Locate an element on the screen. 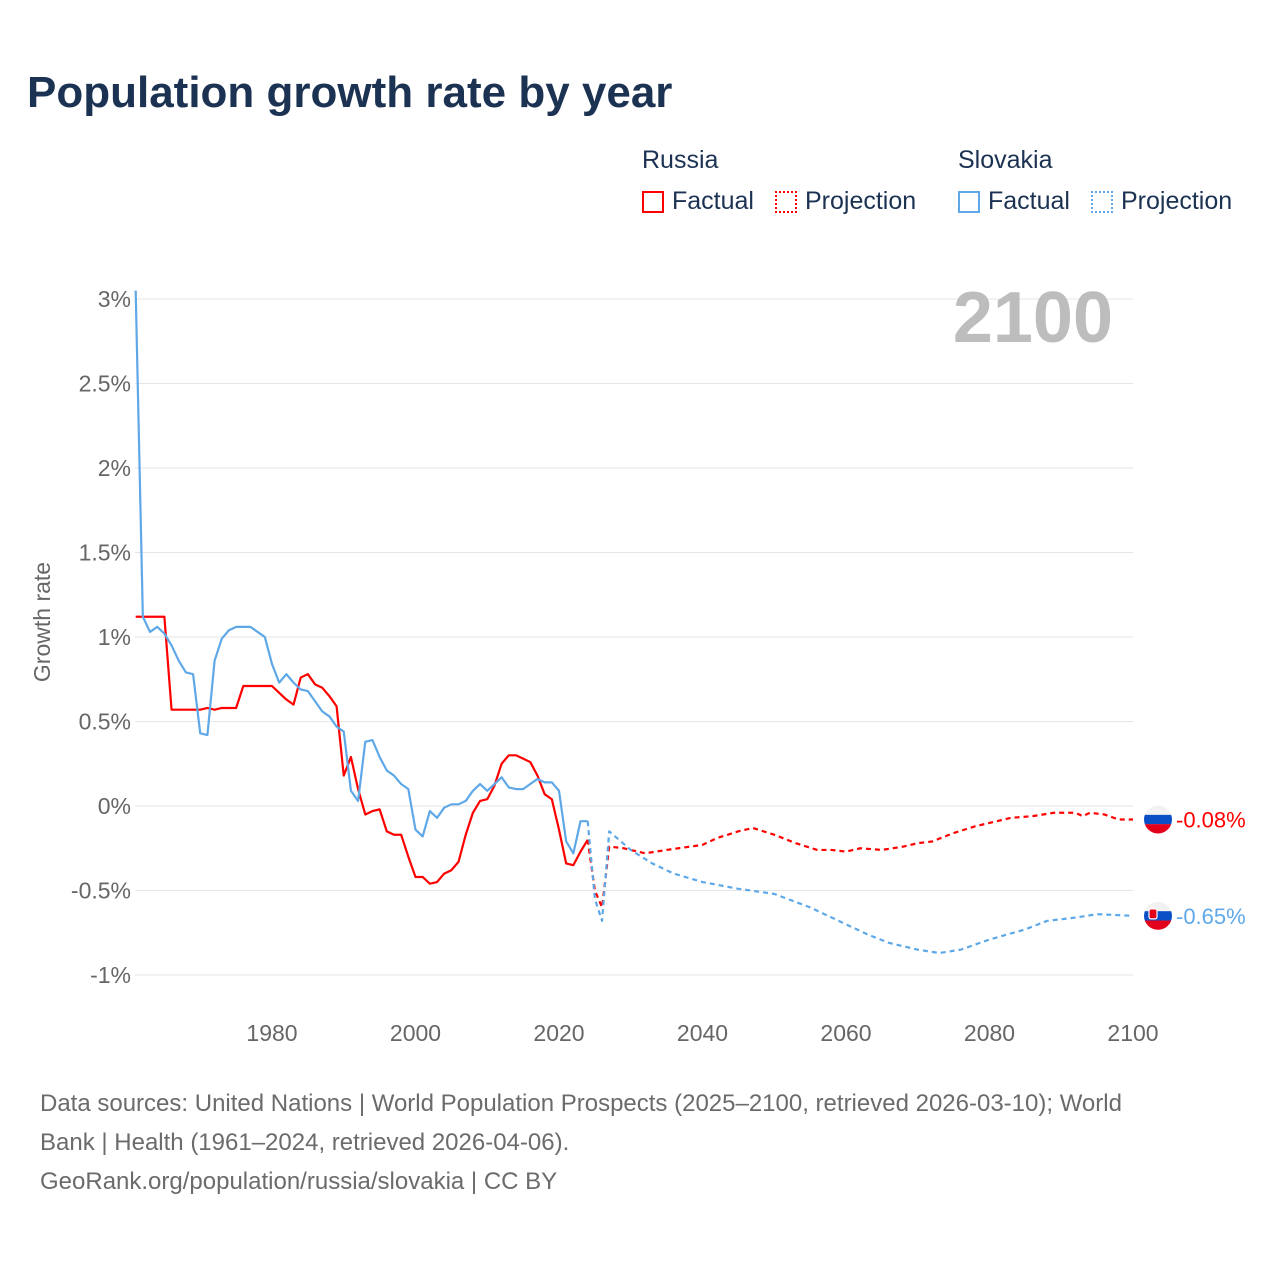 The image size is (1280, 1280). year-watermark: 2100 is located at coordinates (1033, 318).